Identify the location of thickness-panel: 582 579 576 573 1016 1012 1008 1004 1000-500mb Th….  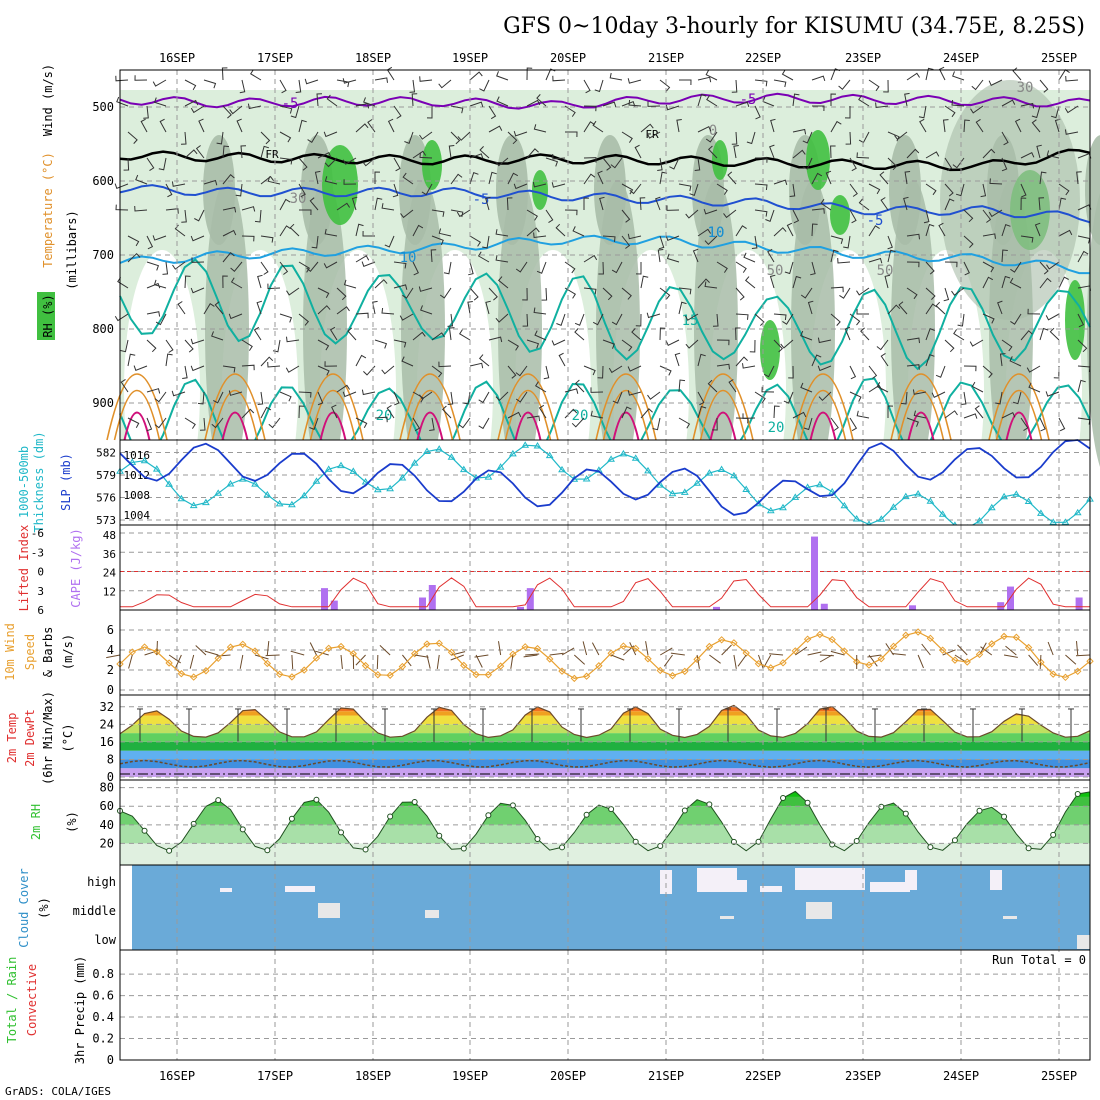
(555, 482).